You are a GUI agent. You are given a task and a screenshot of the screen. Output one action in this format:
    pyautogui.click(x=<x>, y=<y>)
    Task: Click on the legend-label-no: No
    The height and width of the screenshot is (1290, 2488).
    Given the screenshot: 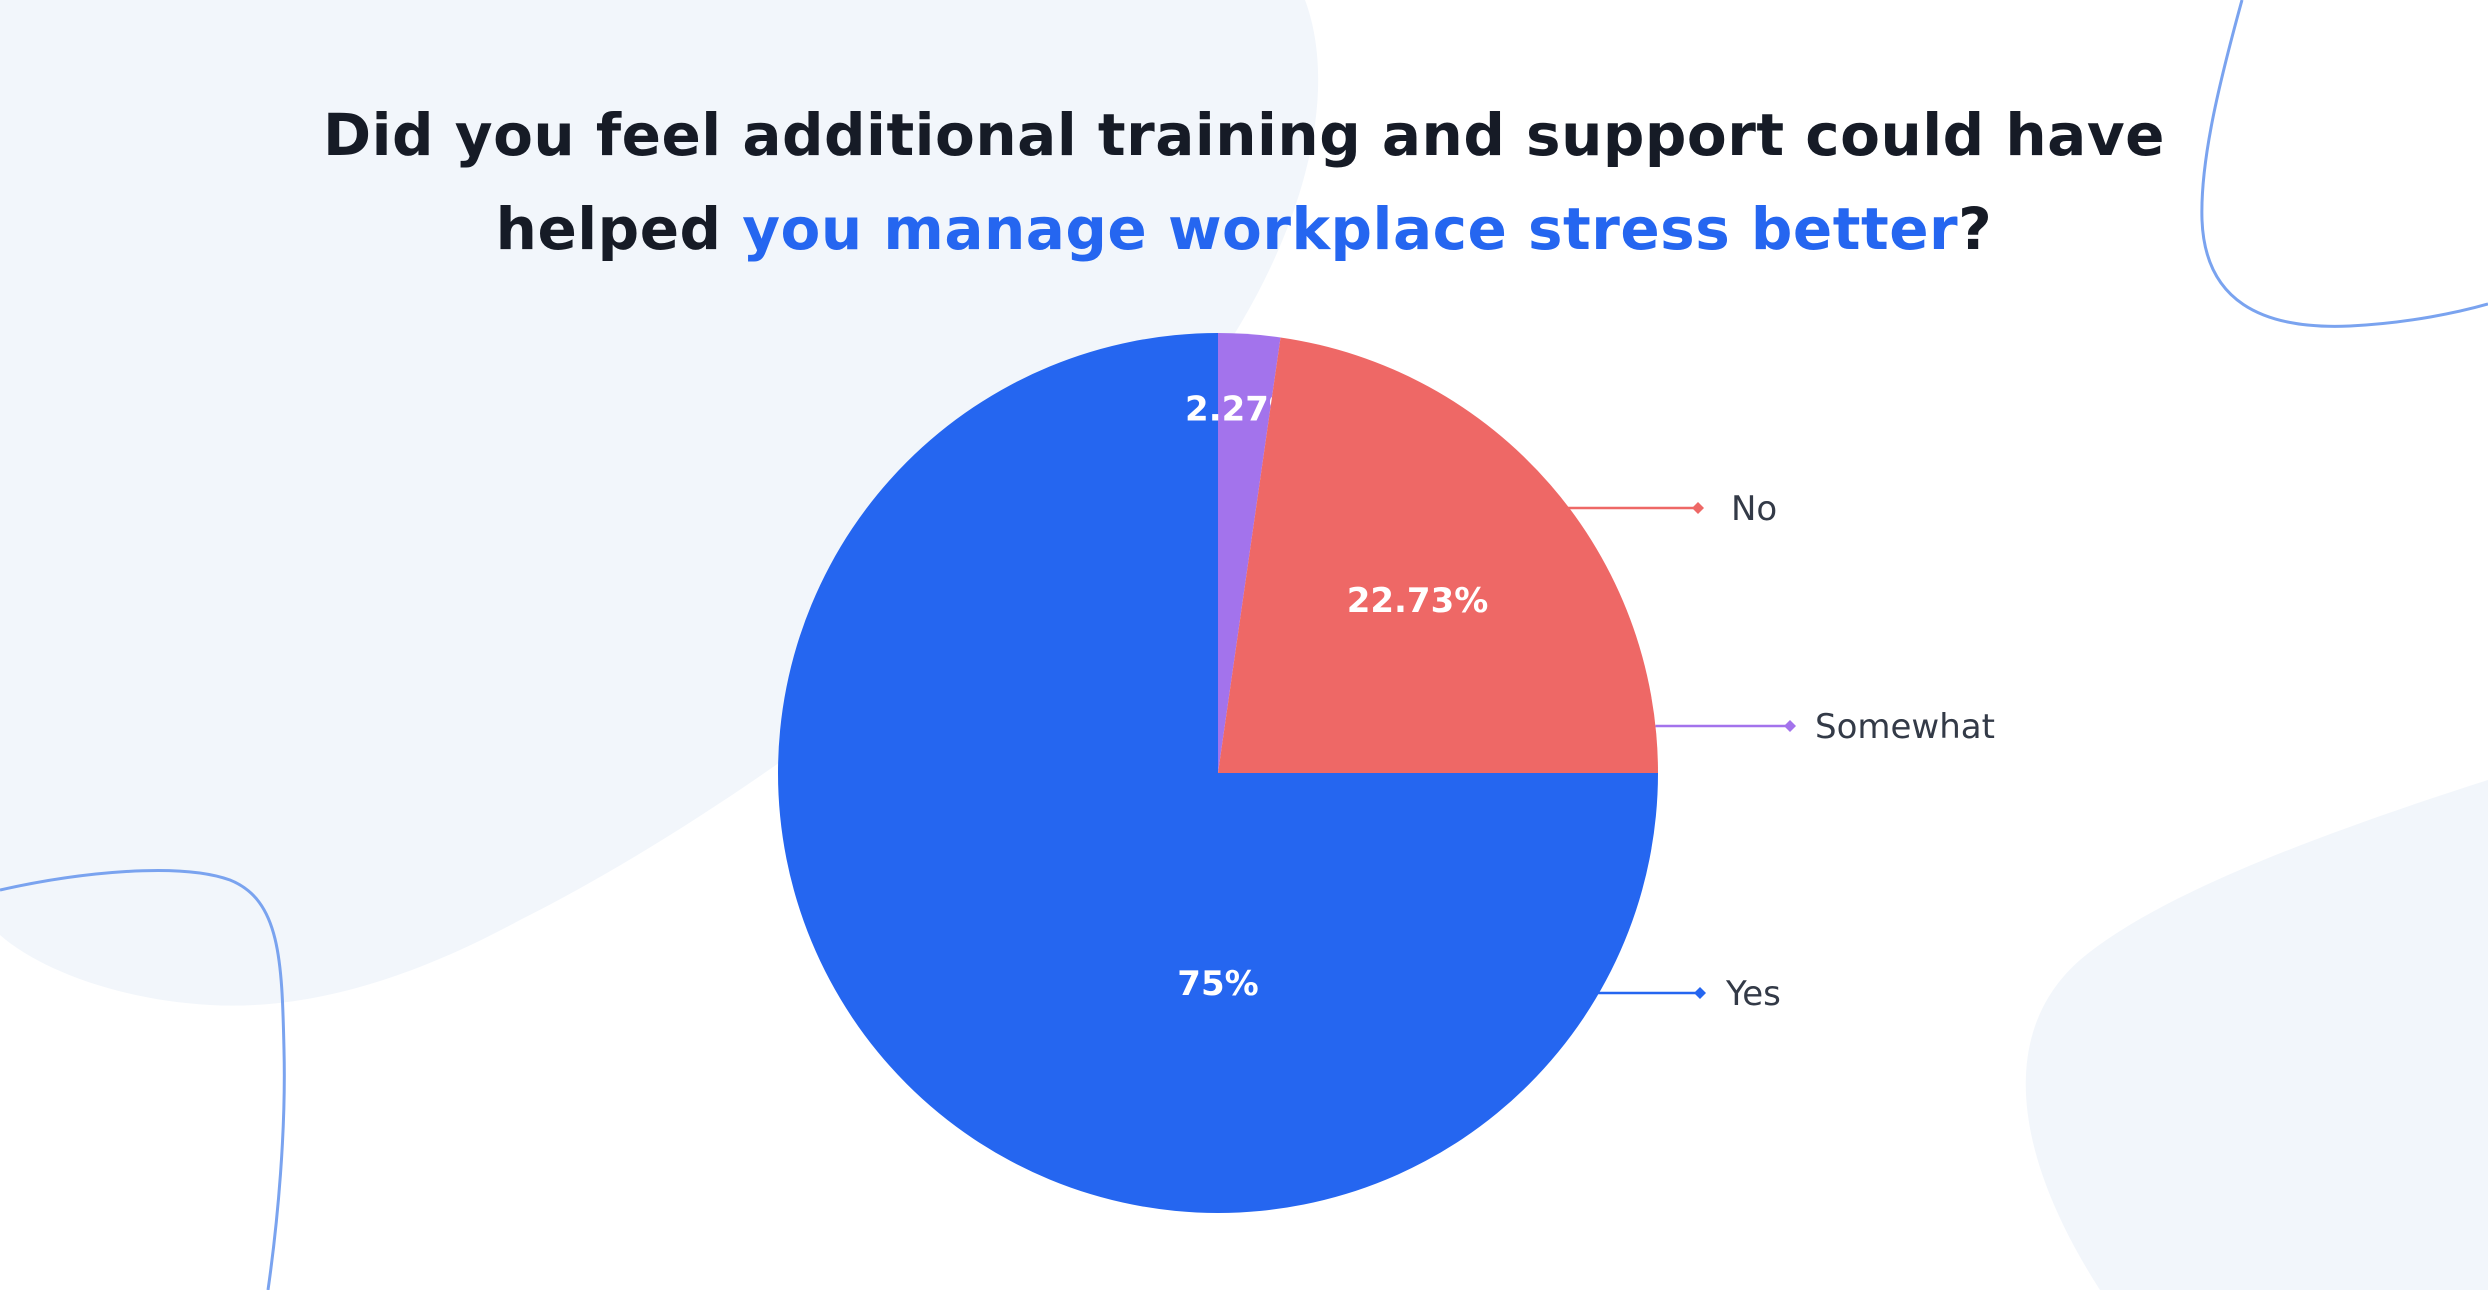 What is the action you would take?
    pyautogui.click(x=1754, y=509)
    